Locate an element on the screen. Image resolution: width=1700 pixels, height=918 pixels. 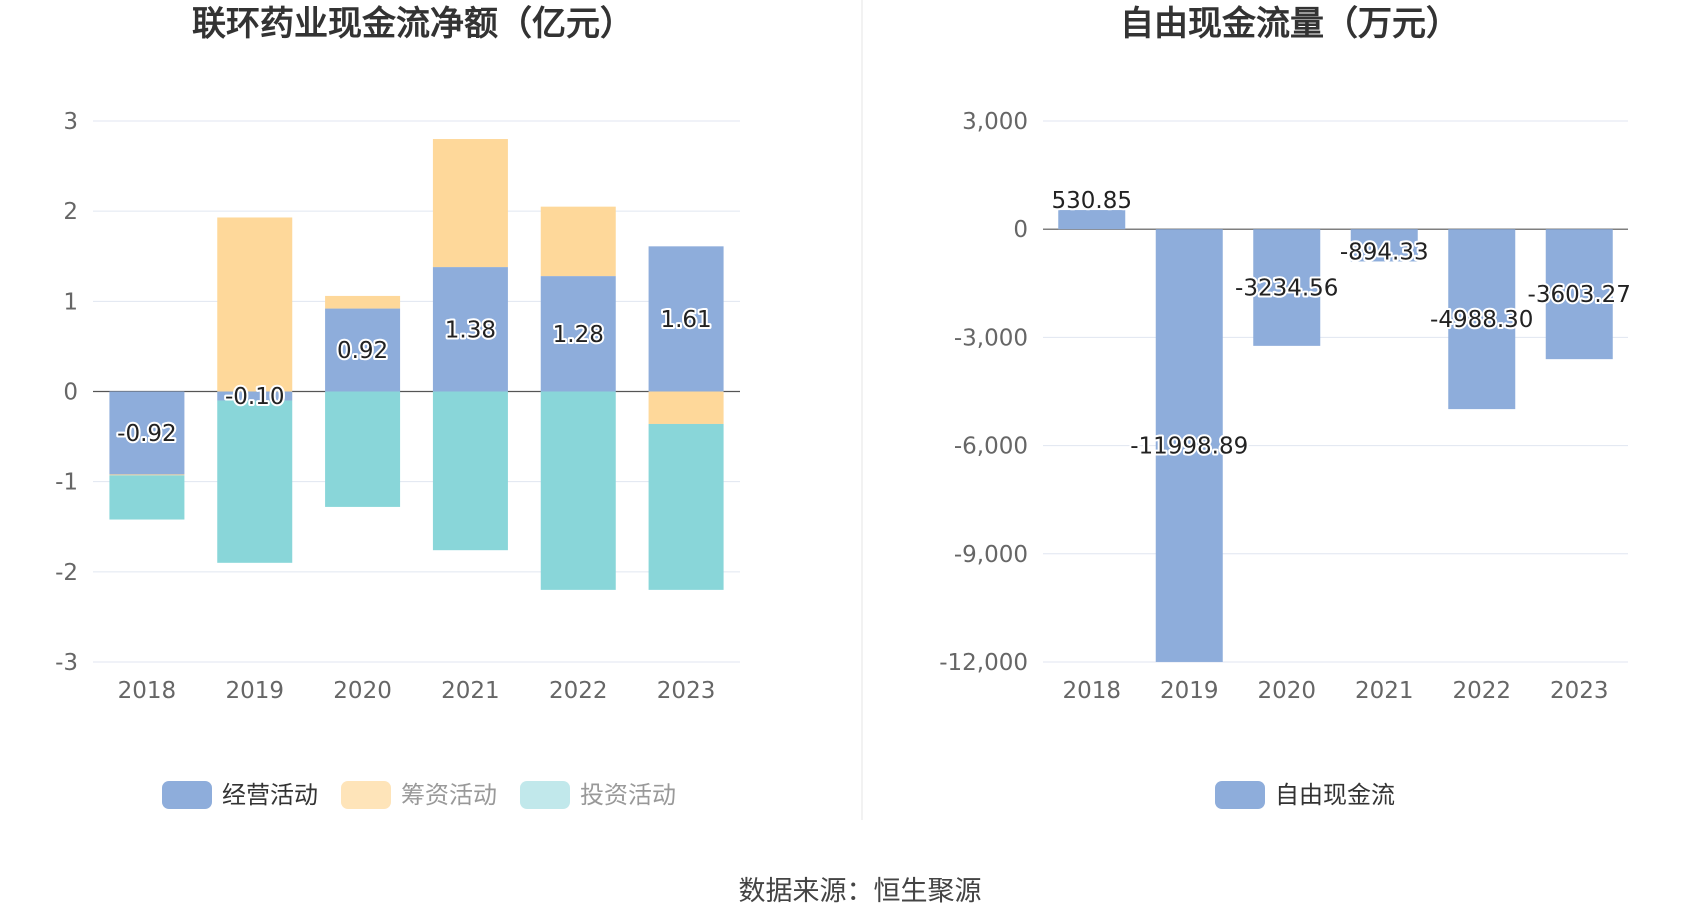
y-tick-label: -2 is located at coordinates (66, 573).